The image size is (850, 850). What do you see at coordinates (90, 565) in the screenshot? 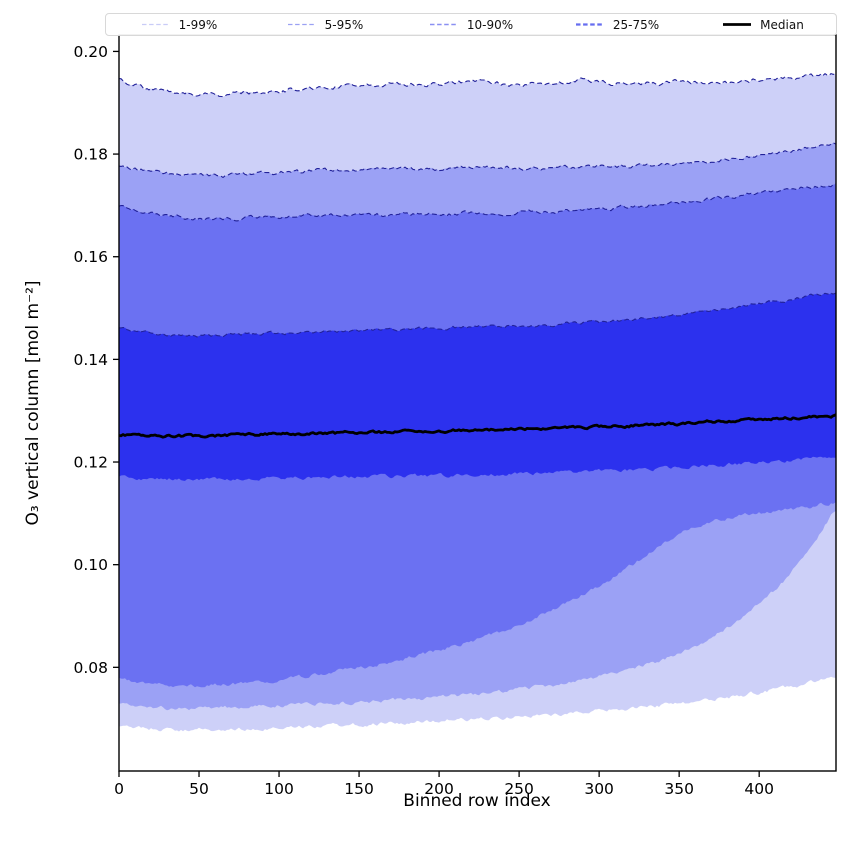
I see `y-tick-label: 0.10` at bounding box center [90, 565].